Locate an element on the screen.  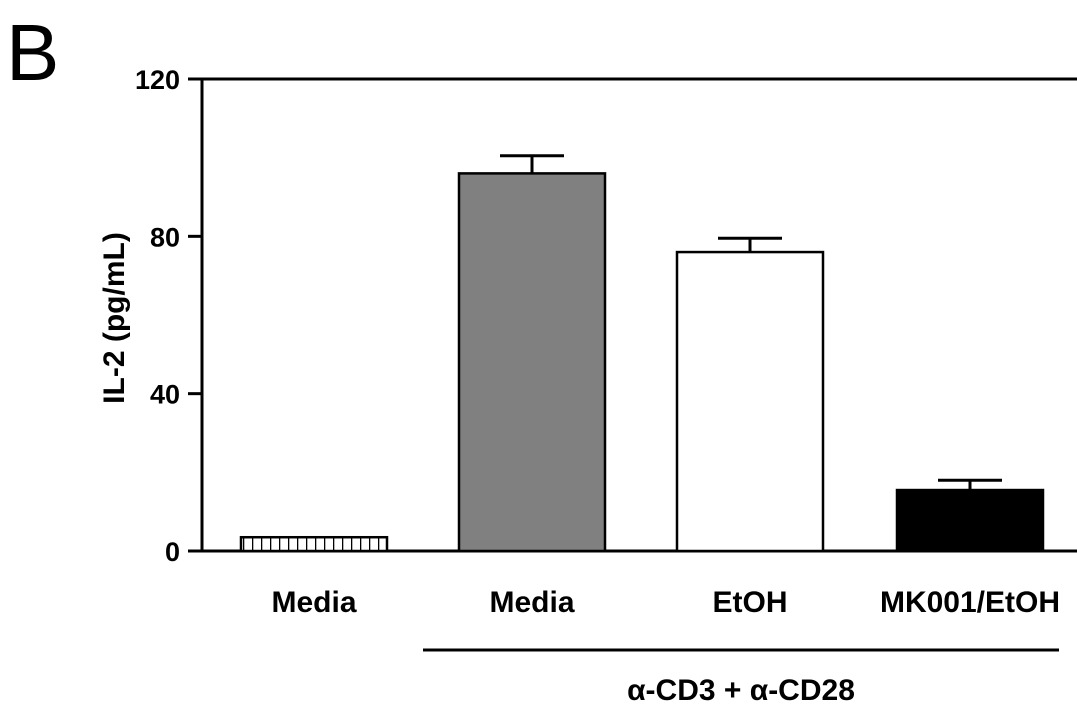
y-ticks: 0 40 80 120 is located at coordinates (168, 316).